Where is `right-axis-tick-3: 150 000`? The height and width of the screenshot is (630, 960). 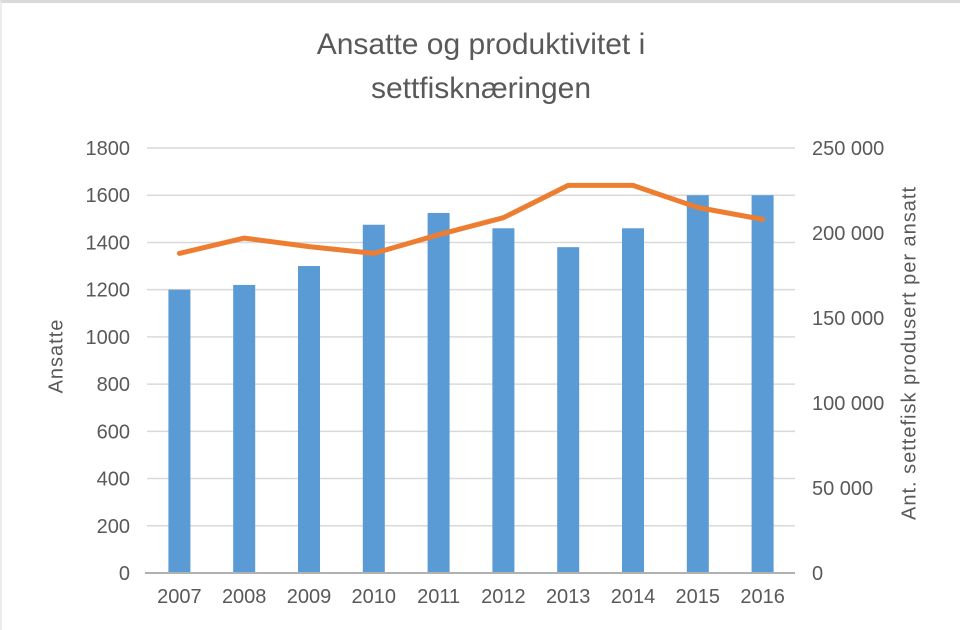 right-axis-tick-3: 150 000 is located at coordinates (848, 319).